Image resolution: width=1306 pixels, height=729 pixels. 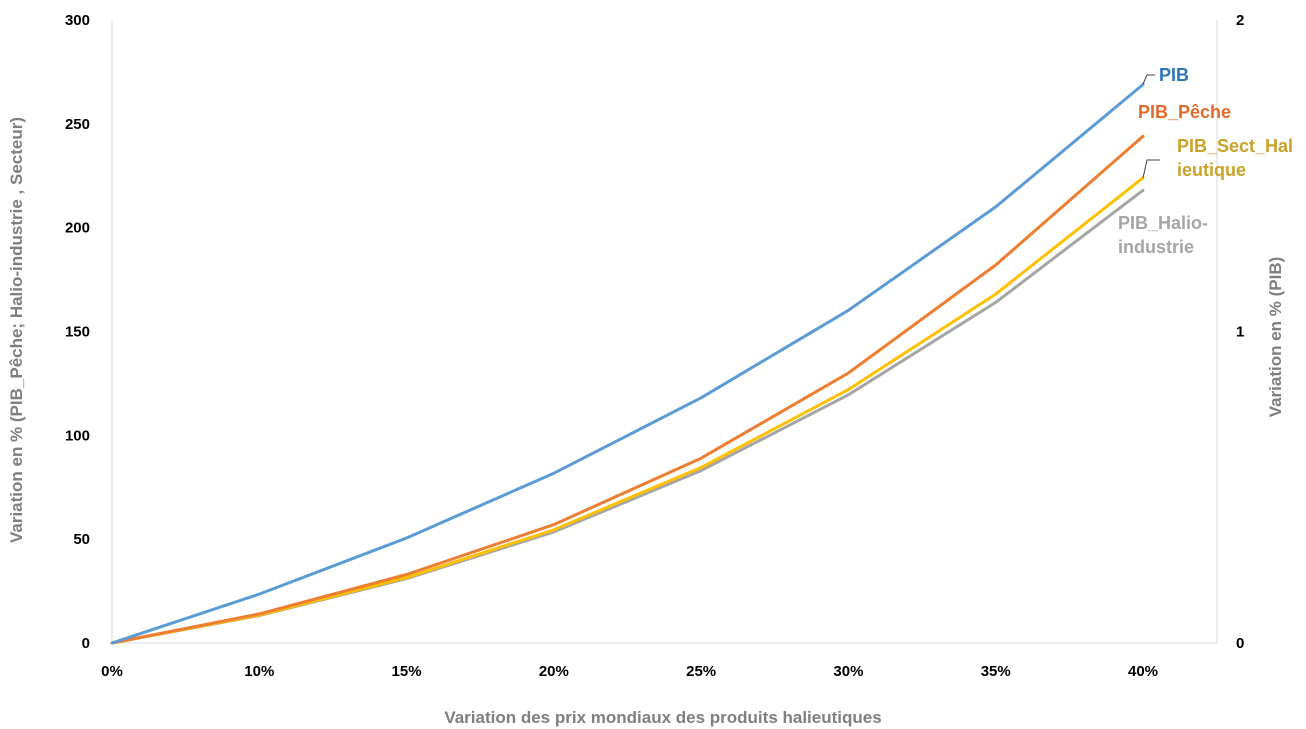 I want to click on y-tick-label: 300, so click(x=77, y=20).